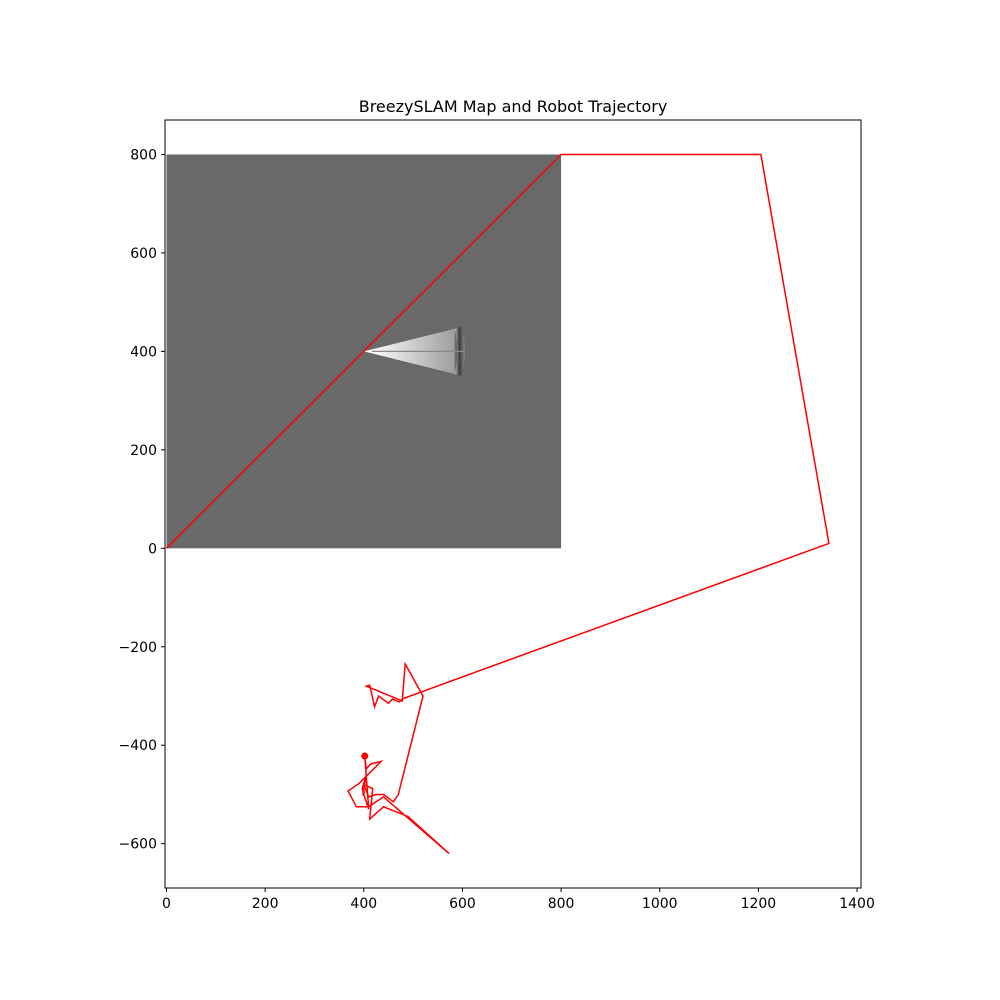  I want to click on y-tick-label: 800, so click(143, 155).